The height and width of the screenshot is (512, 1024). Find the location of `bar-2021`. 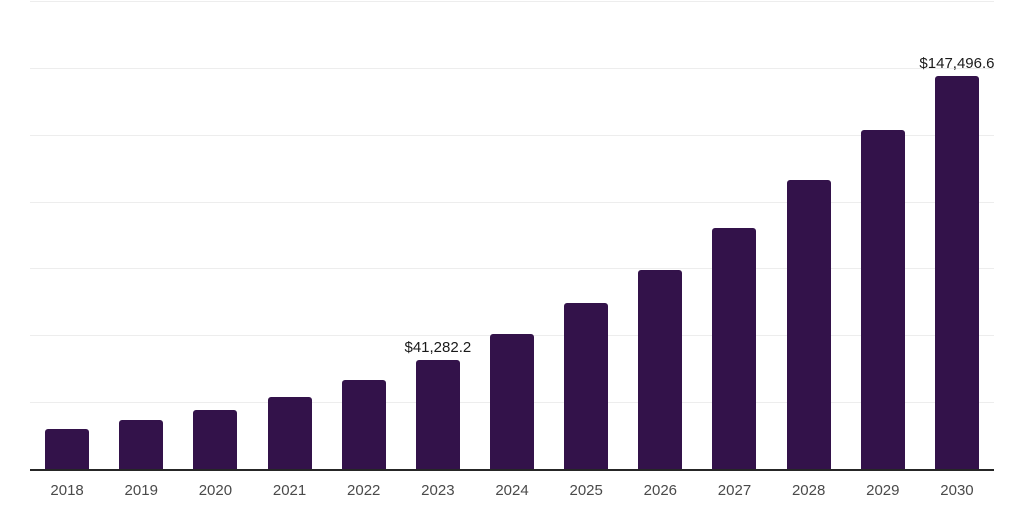

bar-2021 is located at coordinates (289, 433).